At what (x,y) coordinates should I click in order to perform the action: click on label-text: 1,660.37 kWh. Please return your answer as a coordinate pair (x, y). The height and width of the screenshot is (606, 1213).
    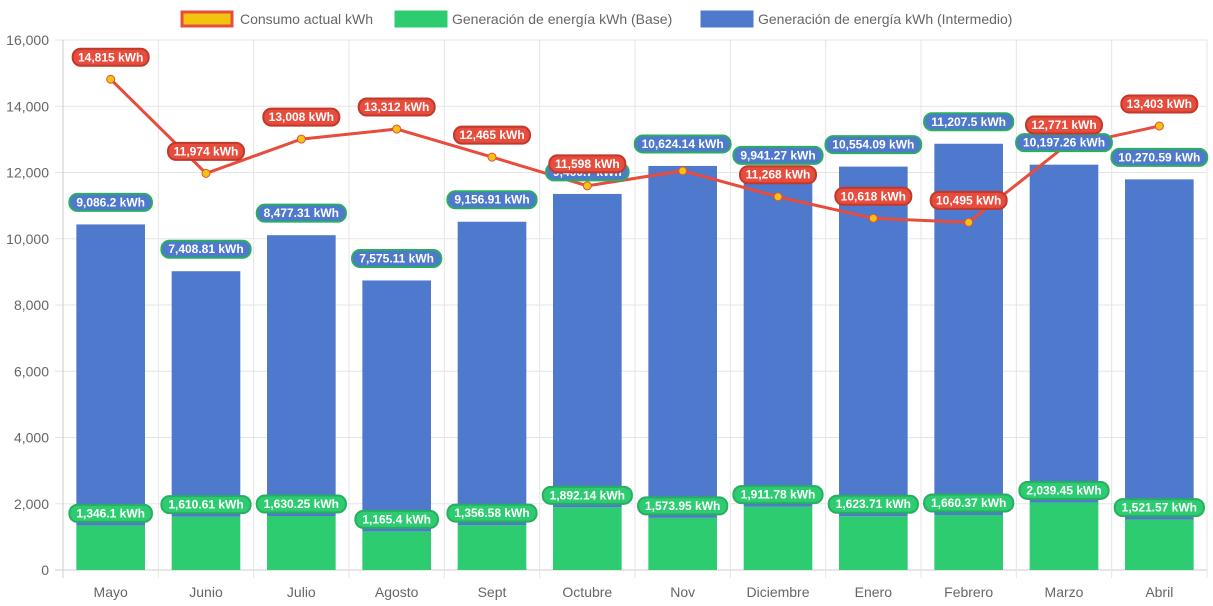
    Looking at the image, I should click on (968, 503).